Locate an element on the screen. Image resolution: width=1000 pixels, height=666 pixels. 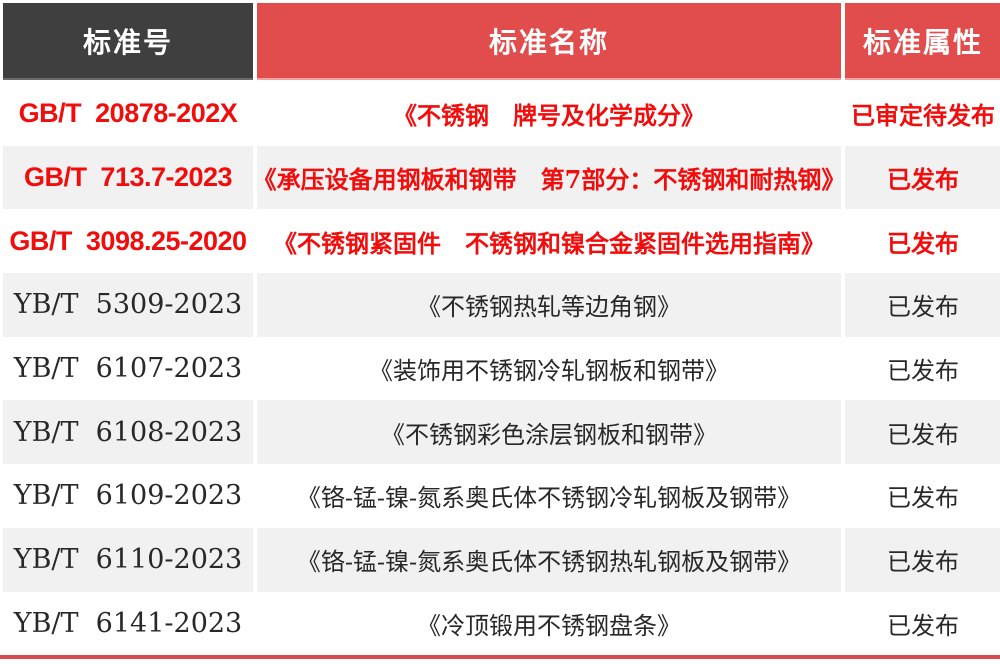
standard-name-cell: 《承压设备用钢板和钢带 第7部分：不锈钢和耐热钢》 is located at coordinates (549, 177).